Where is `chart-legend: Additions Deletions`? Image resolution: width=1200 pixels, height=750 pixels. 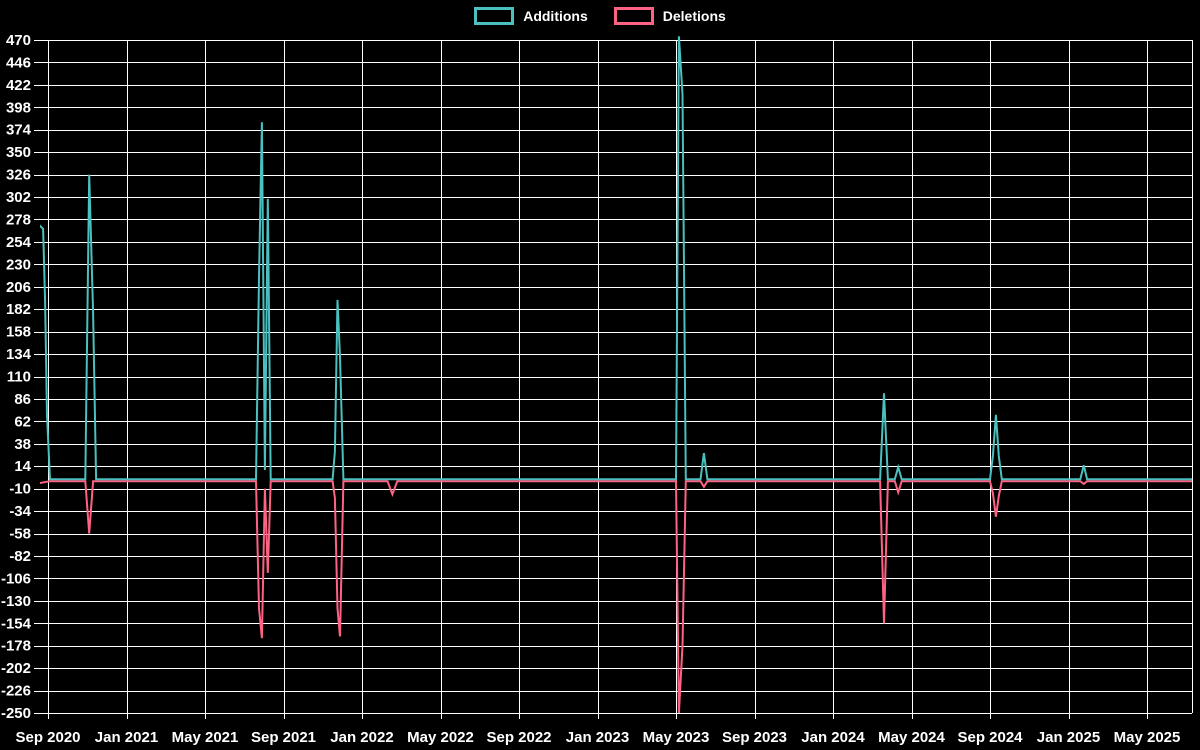
chart-legend: Additions Deletions is located at coordinates (600, 16).